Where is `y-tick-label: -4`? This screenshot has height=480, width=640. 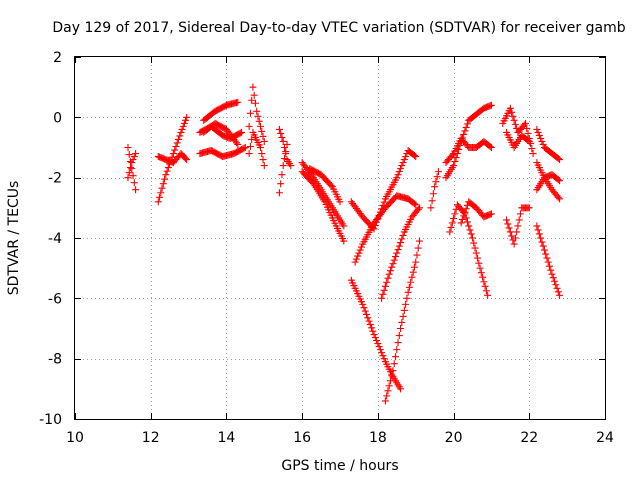
y-tick-label: -4 is located at coordinates (55, 239).